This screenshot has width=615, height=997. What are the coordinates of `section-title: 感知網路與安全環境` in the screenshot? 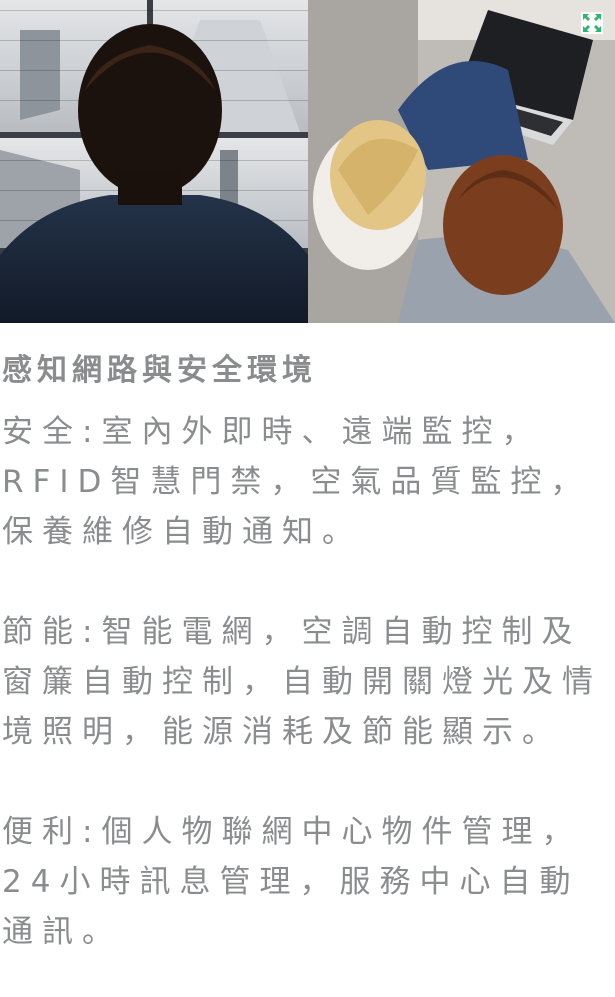 It's located at (159, 370).